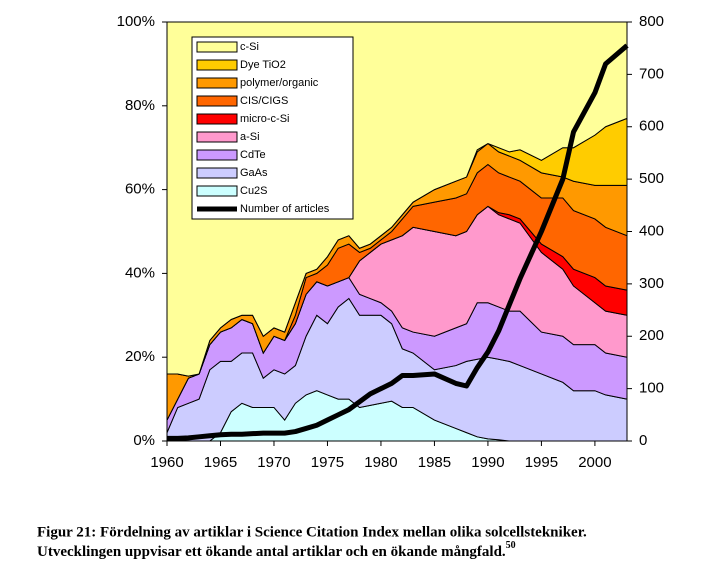  I want to click on legend-label: Cu2S, so click(254, 191).